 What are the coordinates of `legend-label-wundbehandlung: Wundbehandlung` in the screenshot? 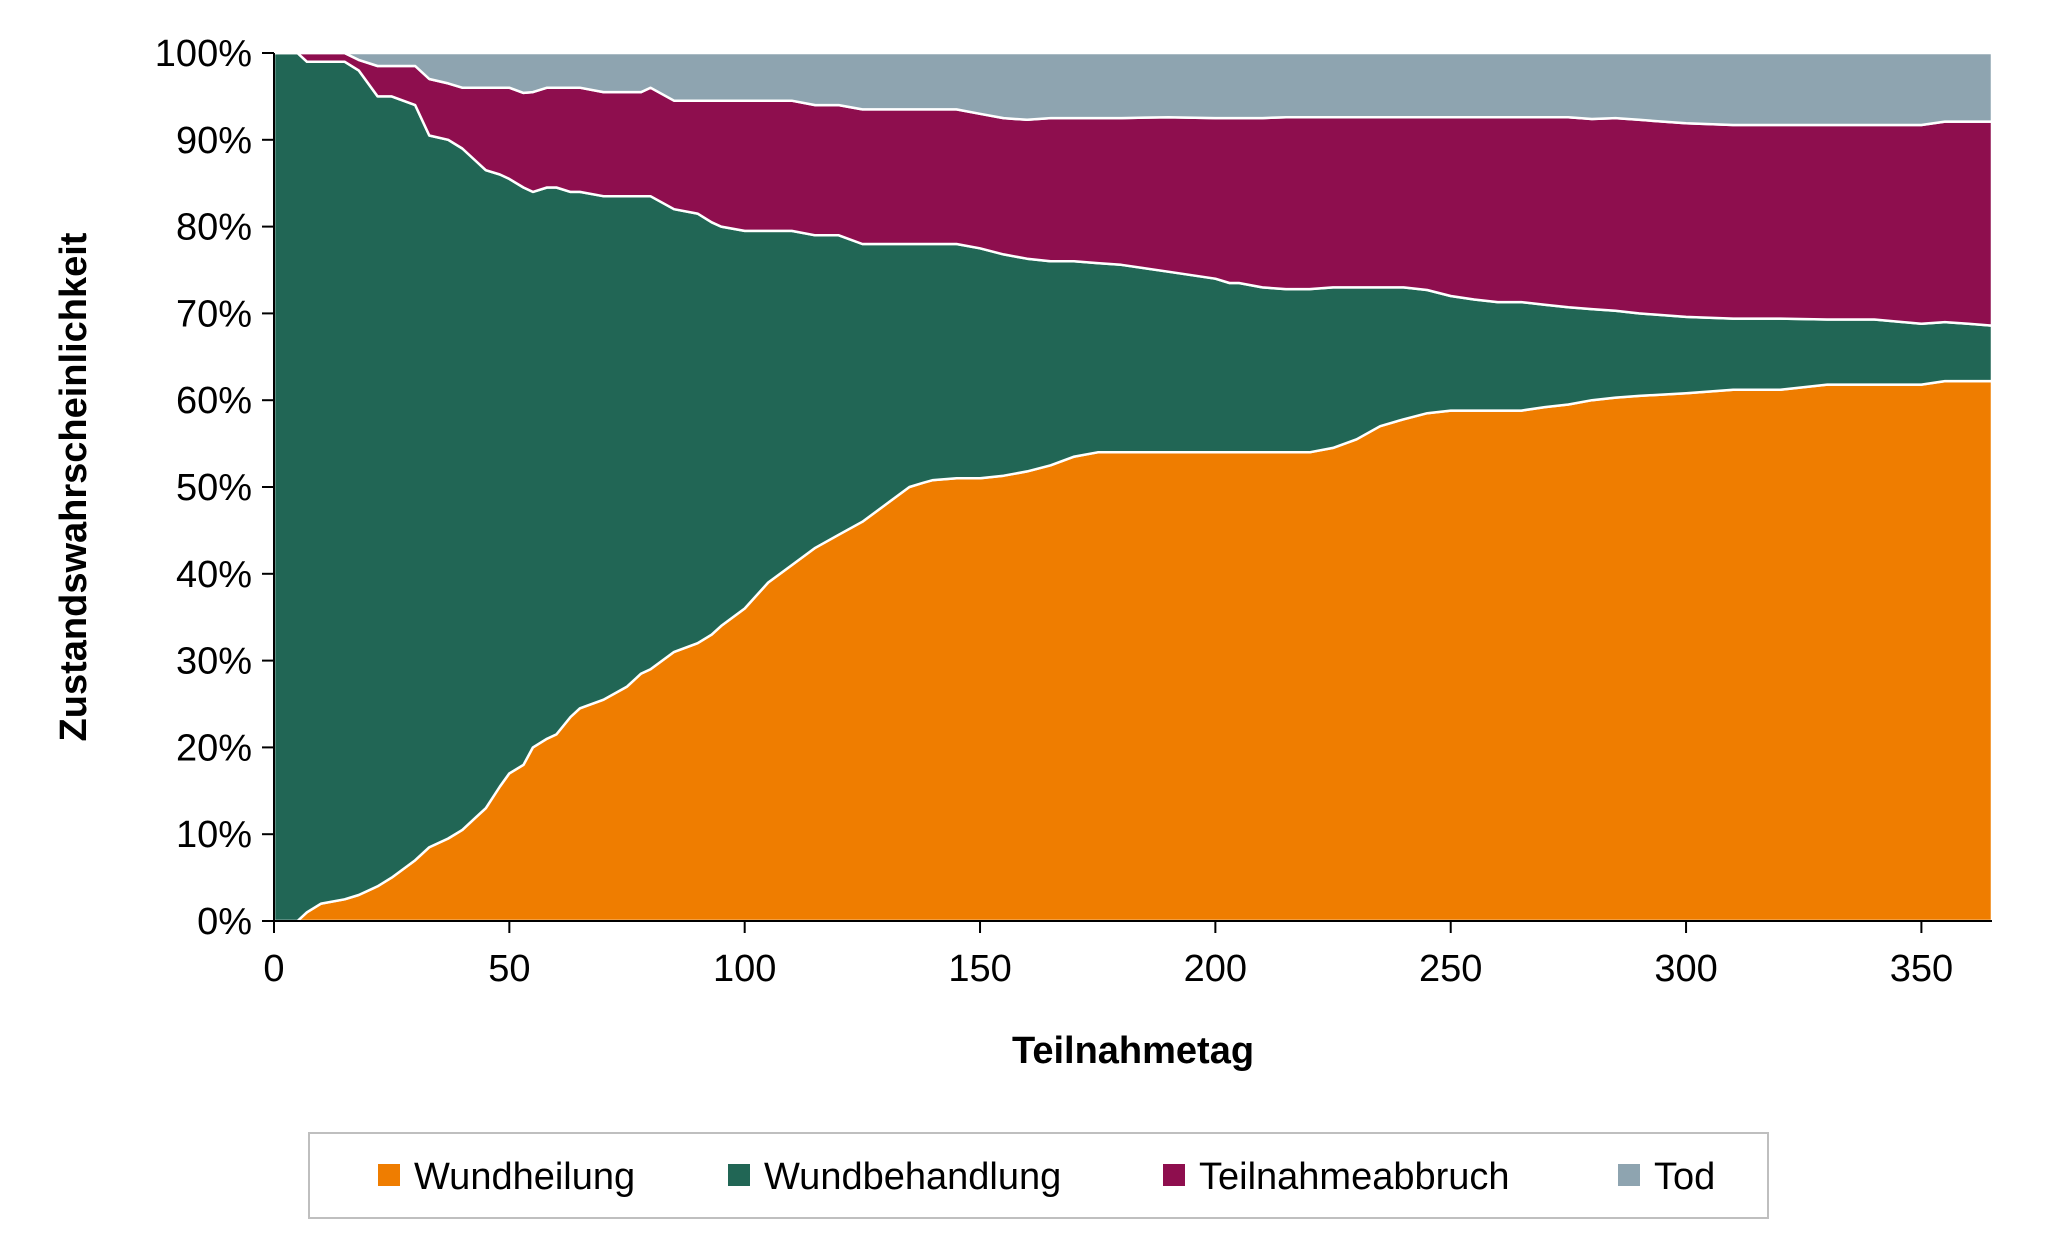 It's located at (912, 1177).